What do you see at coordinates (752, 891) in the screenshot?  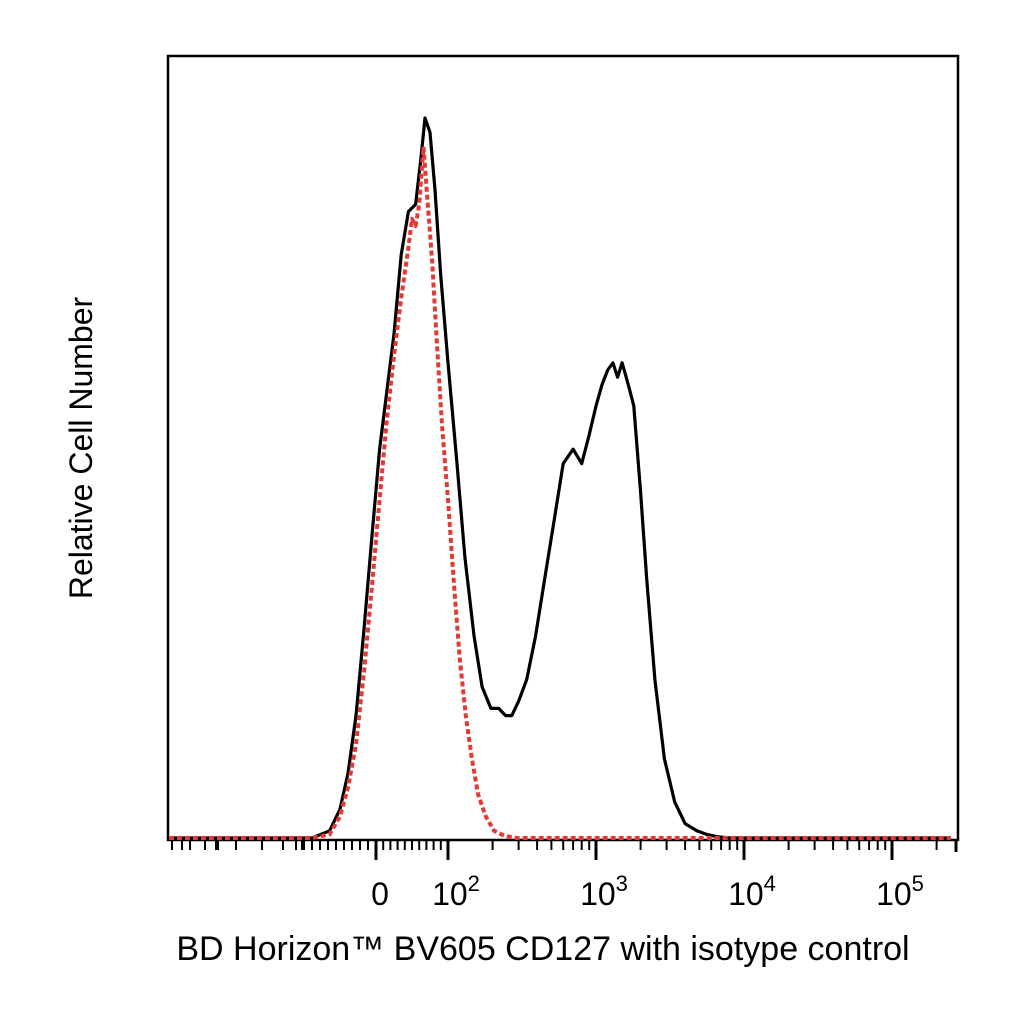 I see `x-tick-label: 10⁴` at bounding box center [752, 891].